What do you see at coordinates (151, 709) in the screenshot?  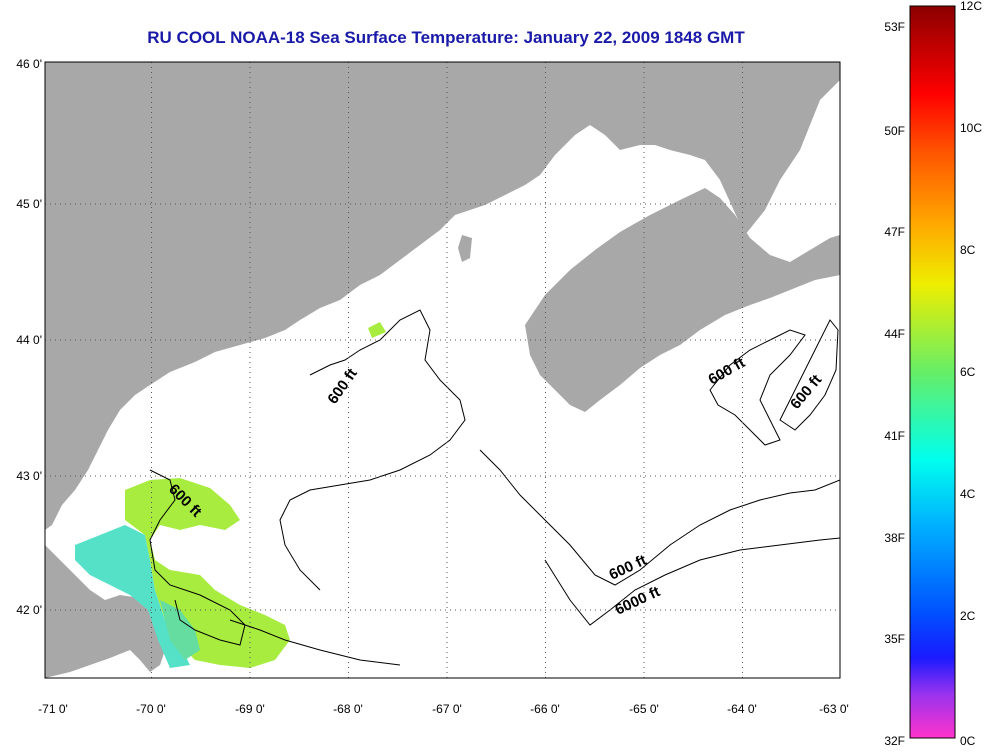 I see `x-tick-label: -70 0'` at bounding box center [151, 709].